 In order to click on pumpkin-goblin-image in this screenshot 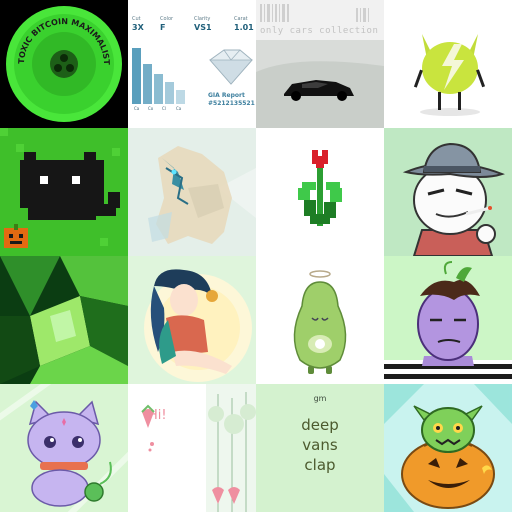, I will do `click(448, 448)`.